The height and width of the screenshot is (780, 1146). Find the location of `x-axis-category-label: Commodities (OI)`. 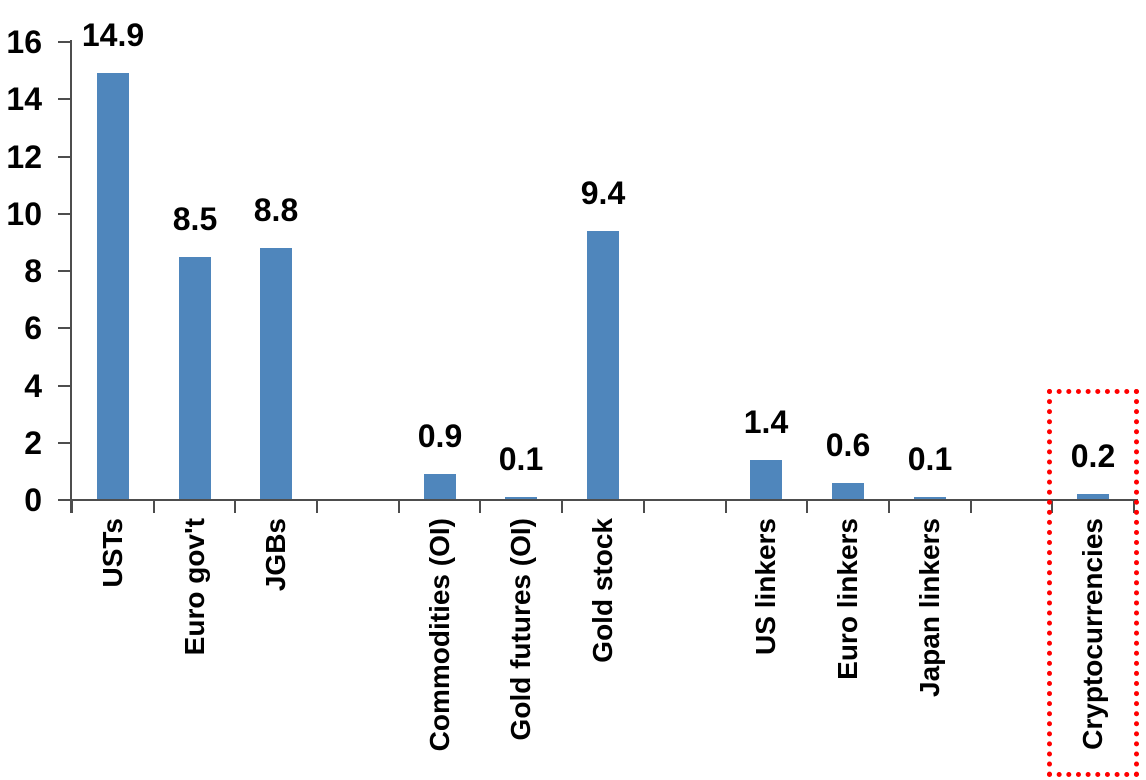

x-axis-category-label: Commodities (OI) is located at coordinates (439, 635).